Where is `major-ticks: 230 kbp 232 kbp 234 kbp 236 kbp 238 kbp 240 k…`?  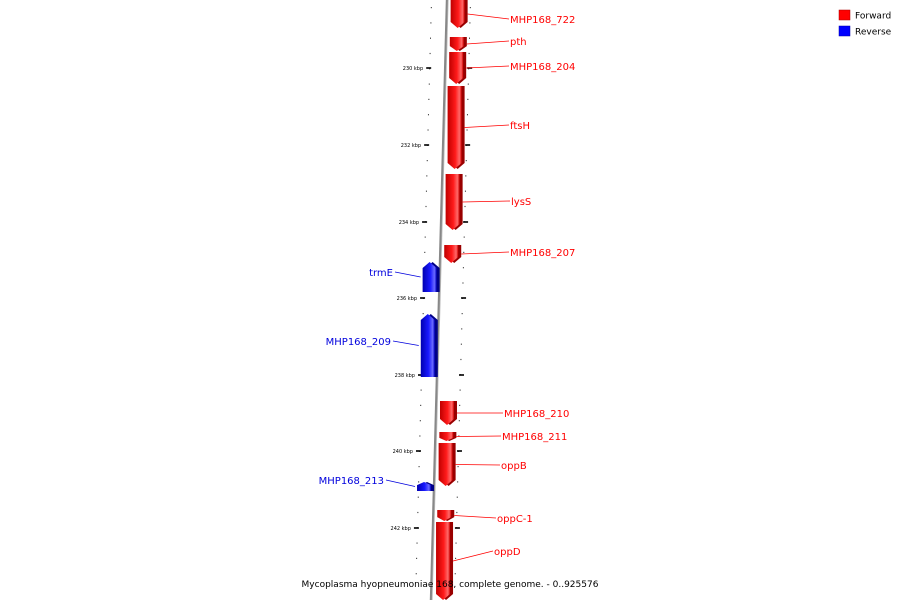
major-ticks: 230 kbp 232 kbp 234 kbp 236 kbp 238 kbp 240 k… is located at coordinates (432, 299).